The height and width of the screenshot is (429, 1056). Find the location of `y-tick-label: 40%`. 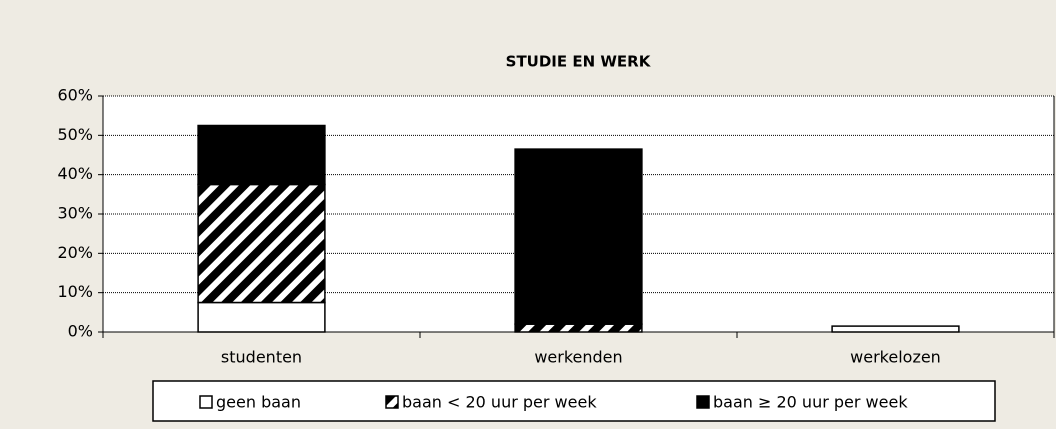

y-tick-label: 40% is located at coordinates (75, 173).